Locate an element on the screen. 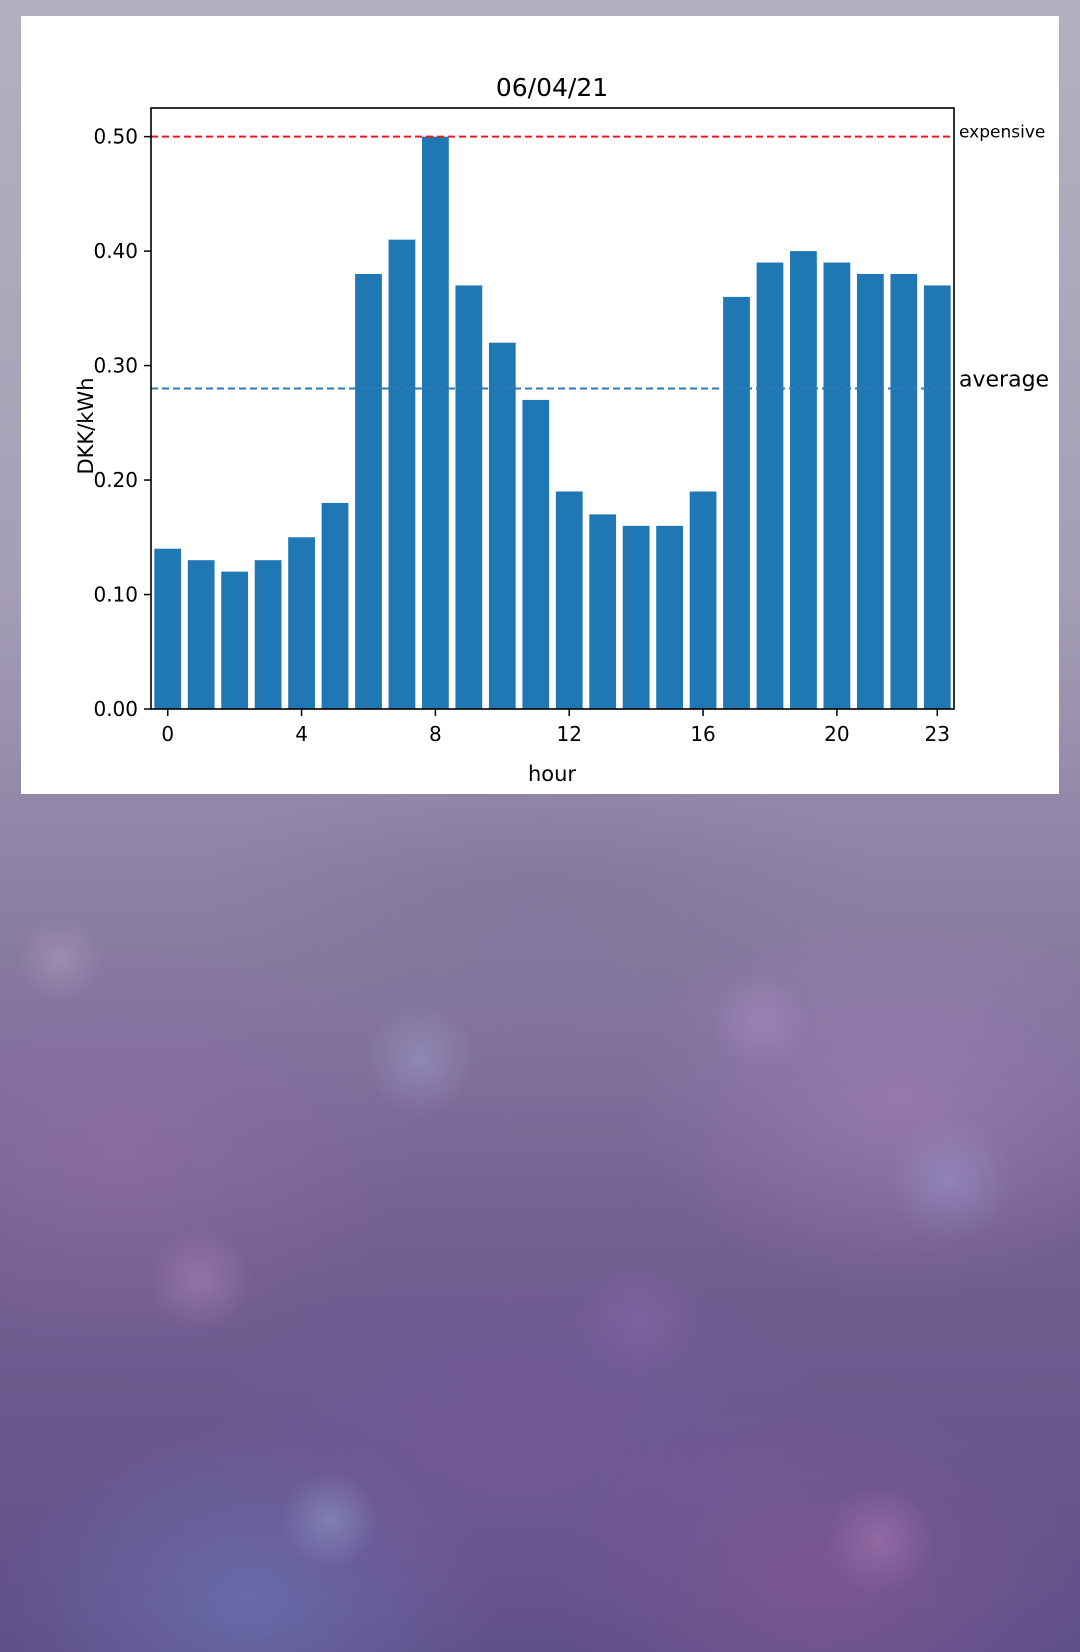 The width and height of the screenshot is (1080, 1652). y-tick-label: 0.50 is located at coordinates (115, 137).